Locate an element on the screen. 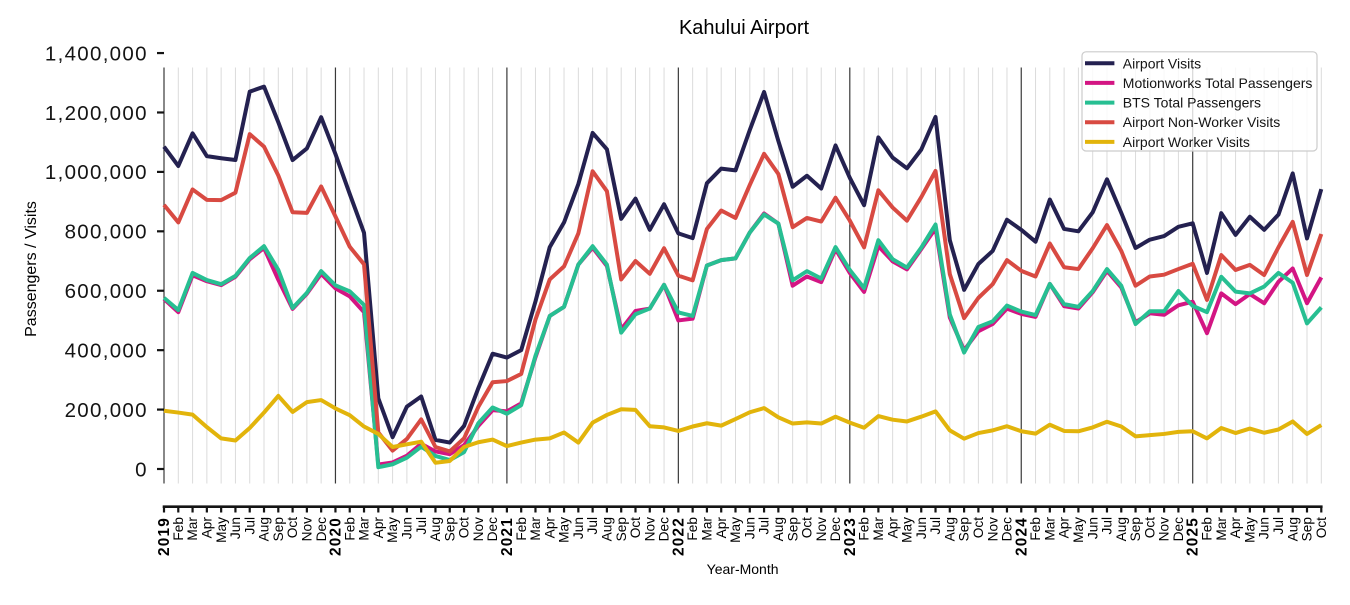  svg-text: Airport Worker Visits is located at coordinates (1186, 142).